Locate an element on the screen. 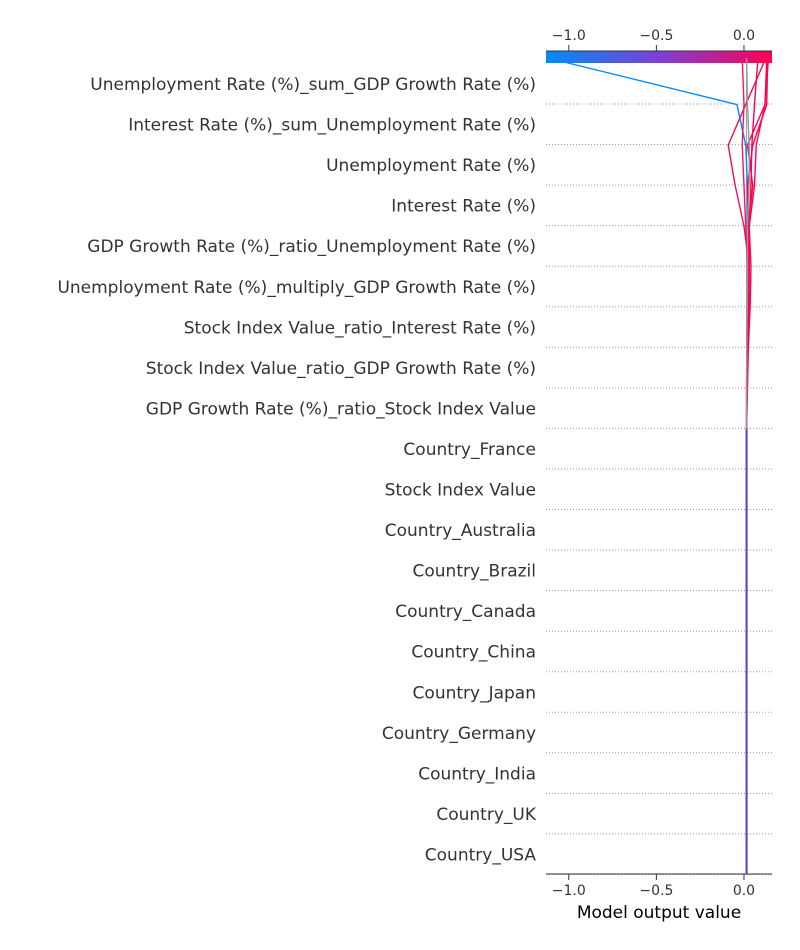 The height and width of the screenshot is (950, 800). feature-label: Country_Japan is located at coordinates (474, 693).